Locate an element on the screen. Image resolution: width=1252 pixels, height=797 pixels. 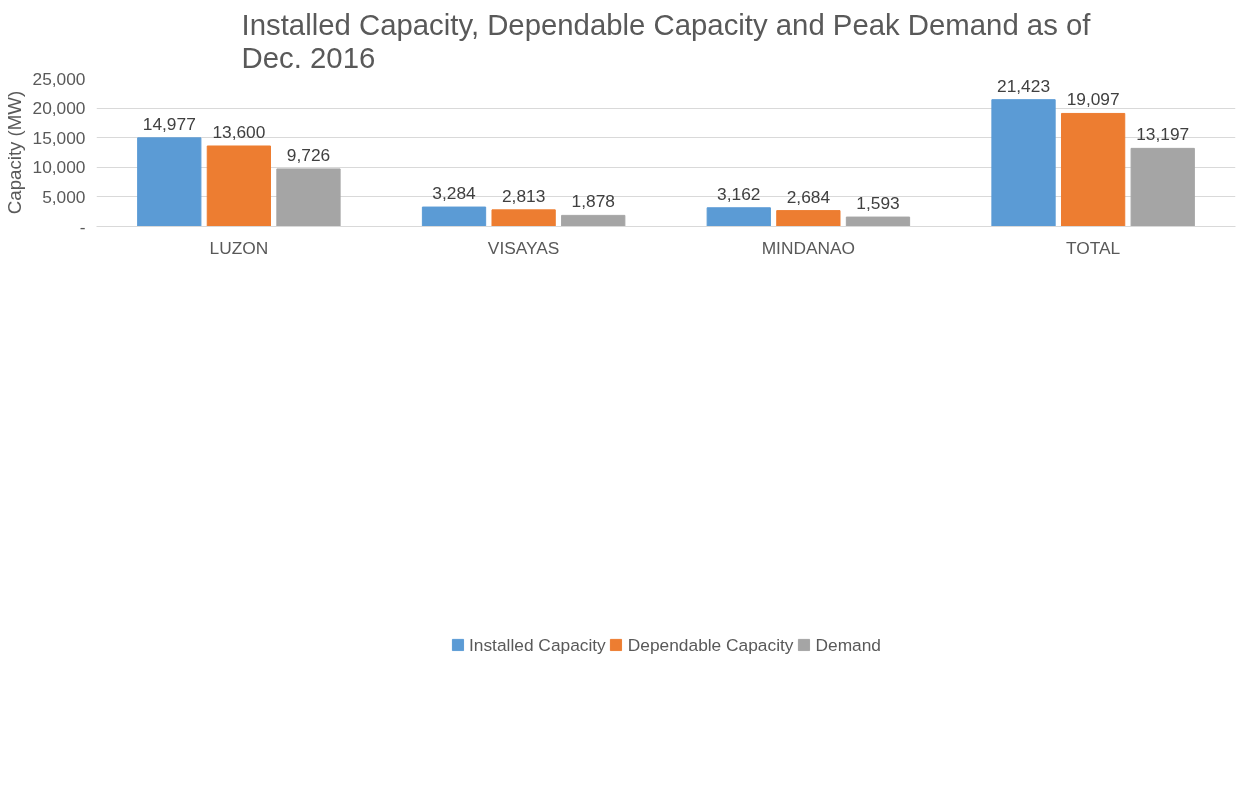
data-label: 13,197 is located at coordinates (1163, 134).